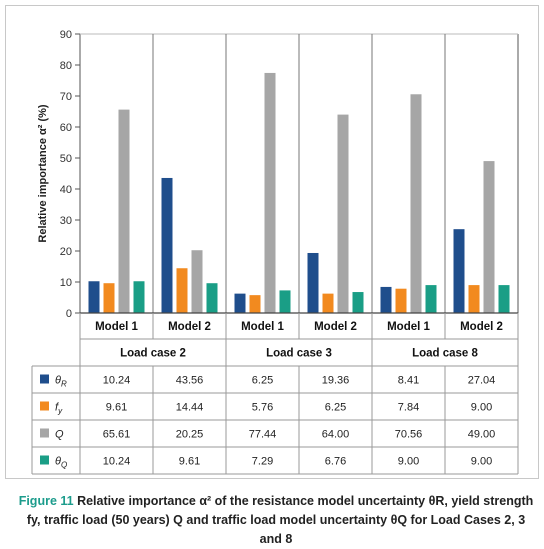 Image resolution: width=544 pixels, height=549 pixels. What do you see at coordinates (336, 381) in the screenshot?
I see `data-label: 19.36` at bounding box center [336, 381].